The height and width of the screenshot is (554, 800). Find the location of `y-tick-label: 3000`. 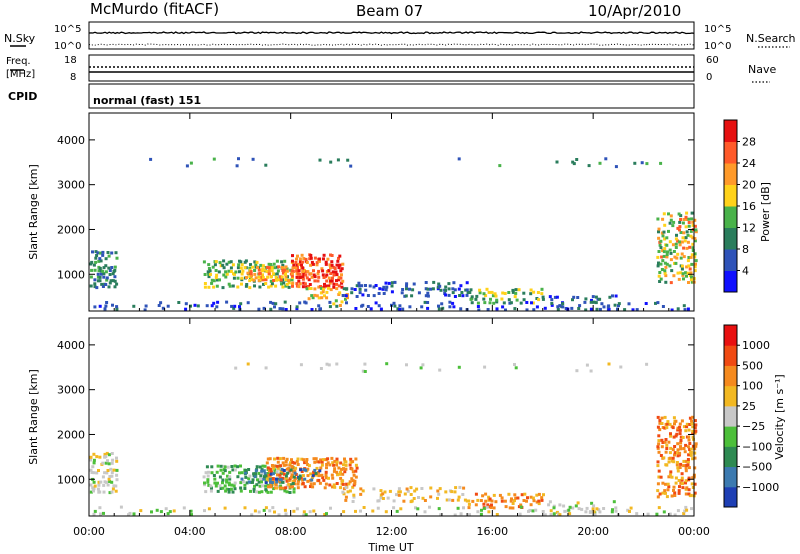

y-tick-label: 3000 is located at coordinates (71, 185).